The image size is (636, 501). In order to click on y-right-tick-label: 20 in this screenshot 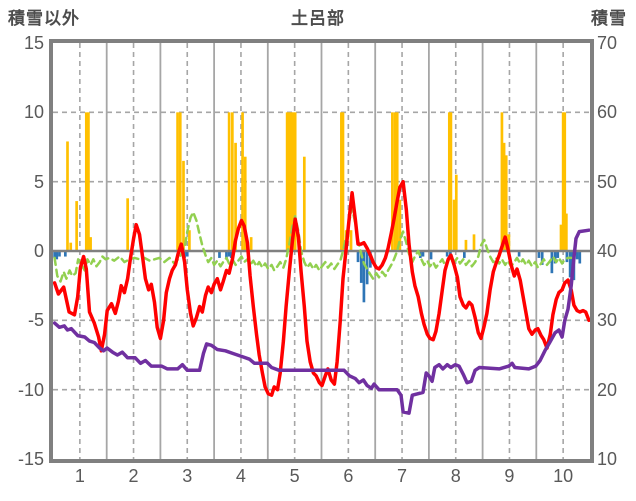, I will do `click(607, 389)`.